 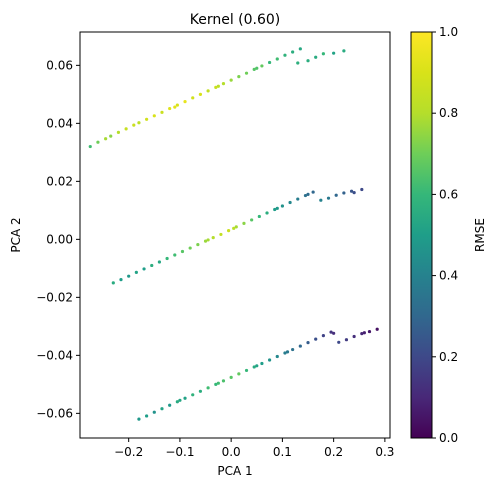 I want to click on x-tick-label: 0.3, so click(x=384, y=452).